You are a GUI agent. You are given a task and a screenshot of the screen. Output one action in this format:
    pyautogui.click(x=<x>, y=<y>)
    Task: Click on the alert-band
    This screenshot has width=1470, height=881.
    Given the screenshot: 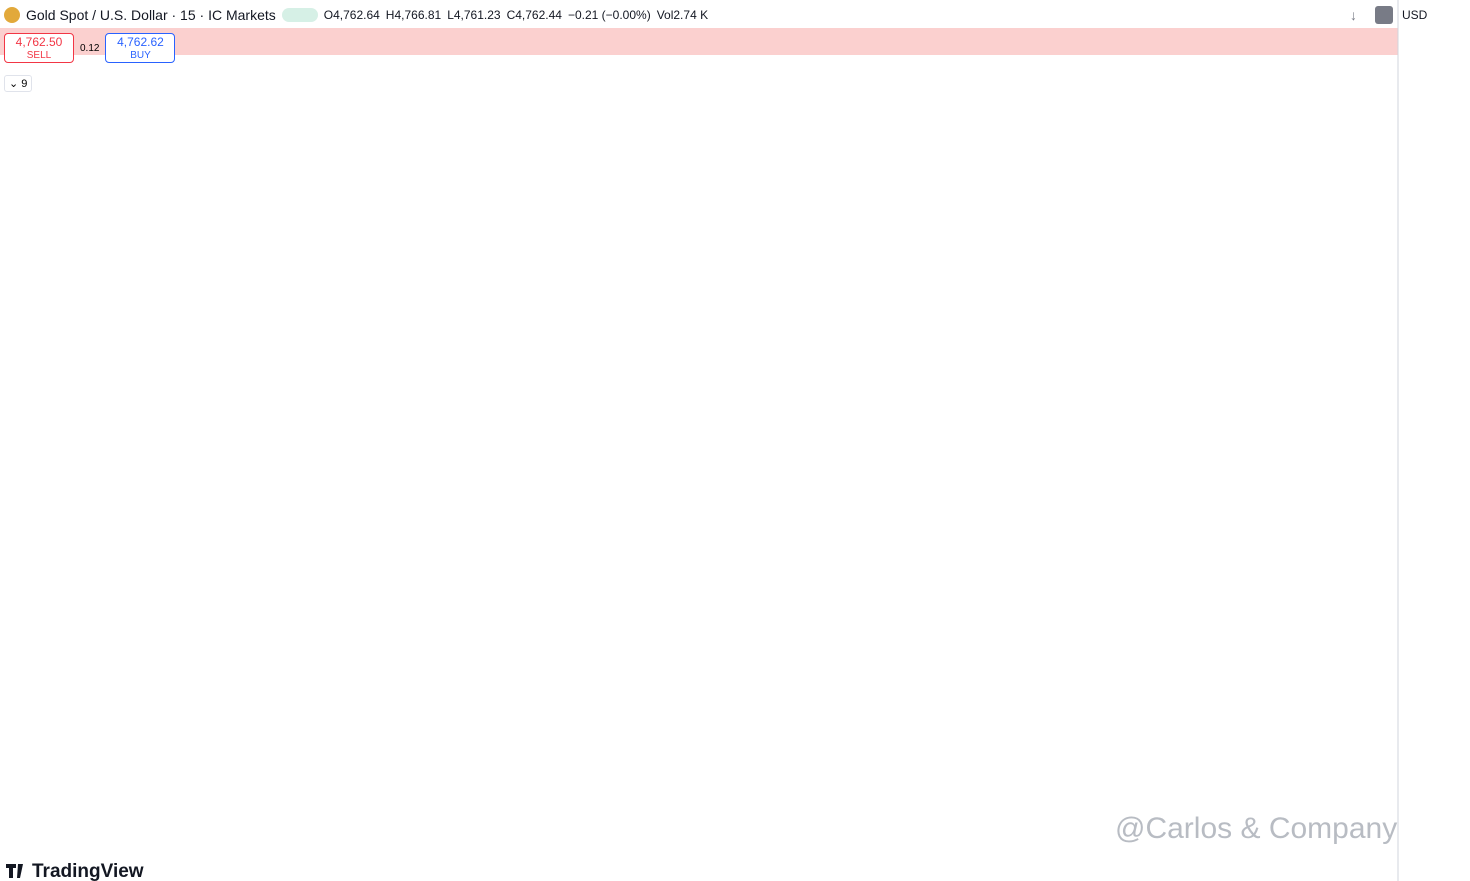 What is the action you would take?
    pyautogui.click(x=699, y=41)
    